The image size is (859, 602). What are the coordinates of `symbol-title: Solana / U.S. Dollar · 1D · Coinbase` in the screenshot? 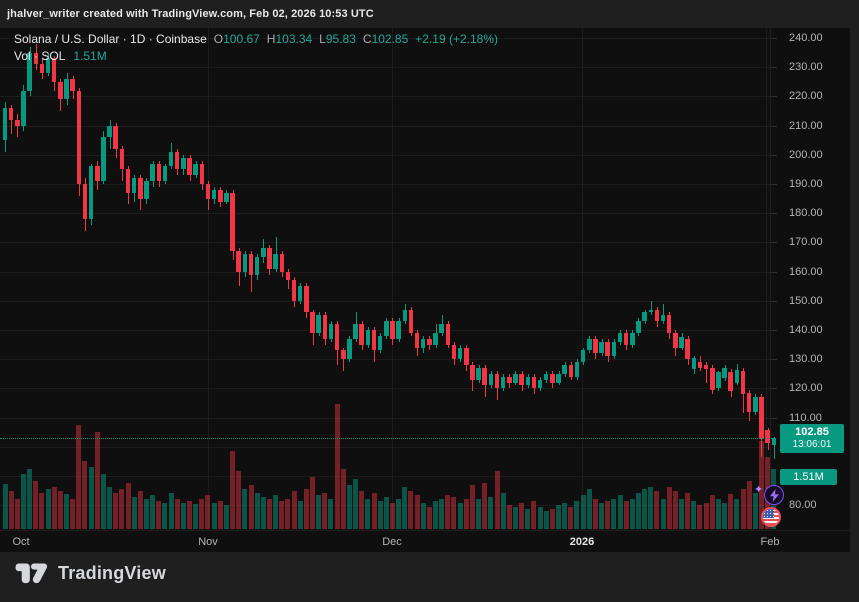 It's located at (110, 39).